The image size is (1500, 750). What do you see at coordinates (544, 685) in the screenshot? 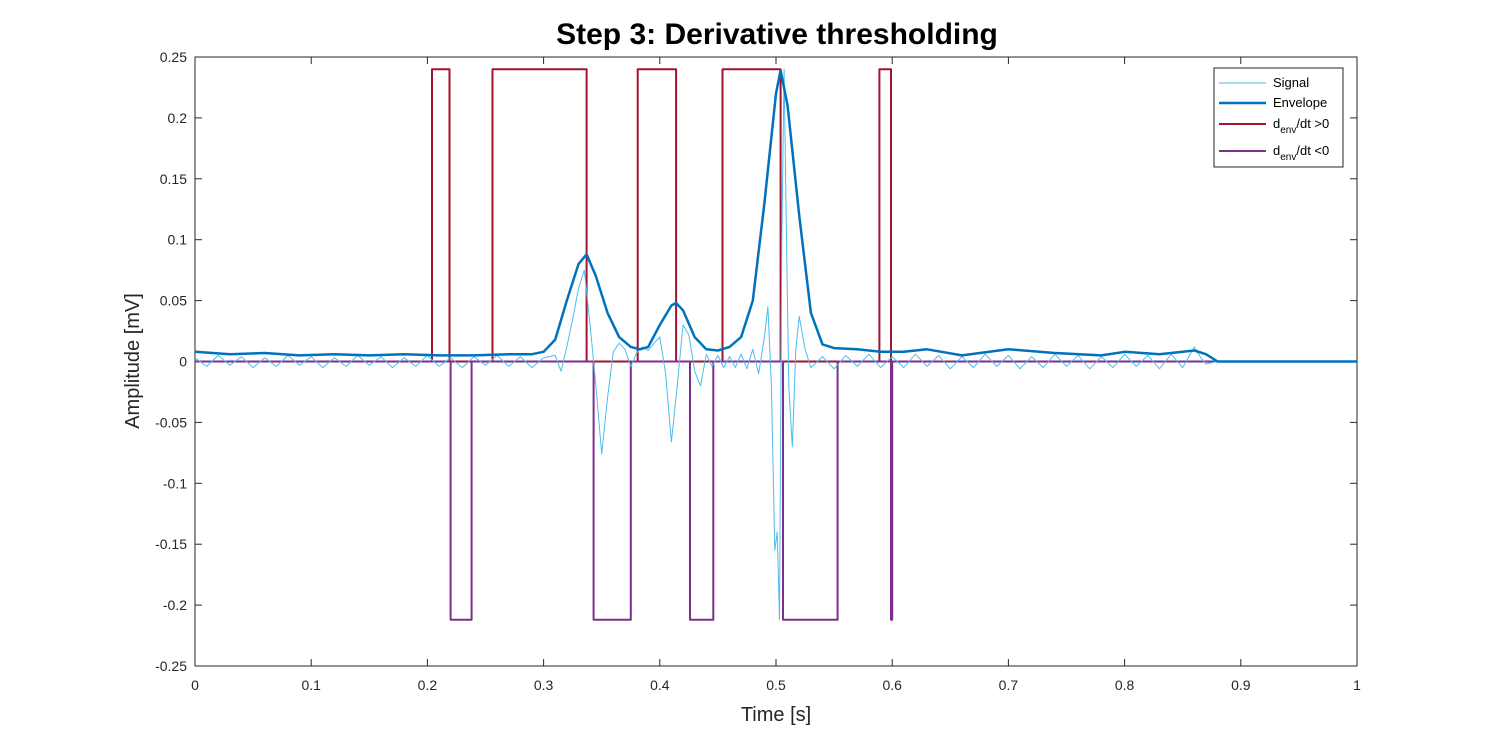
I see `x-tick-label: 0.3` at bounding box center [544, 685].